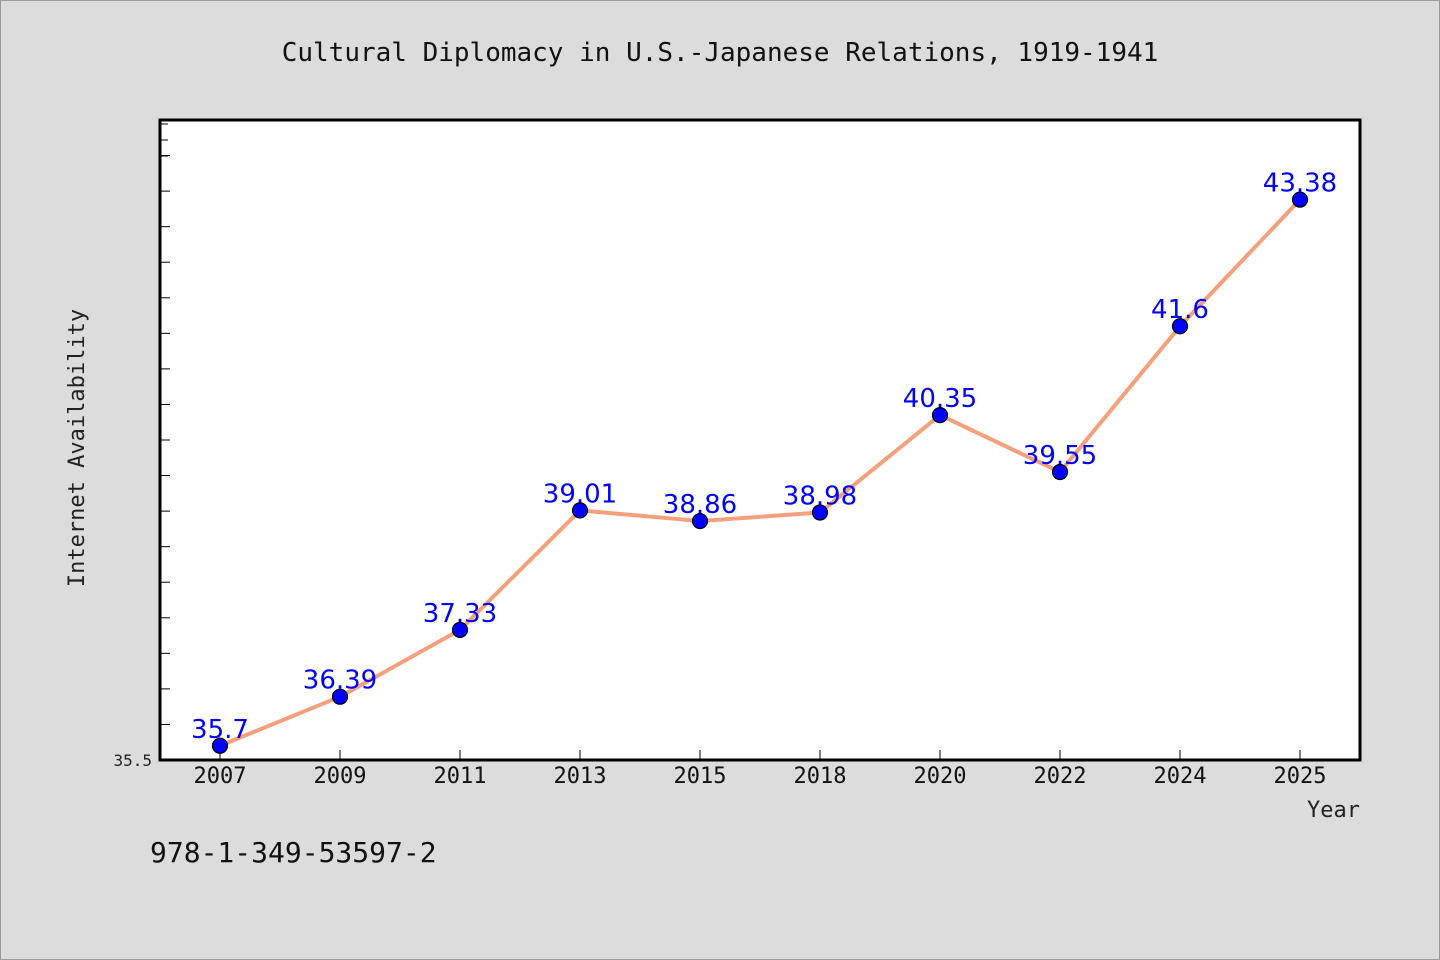  I want to click on x-axis-ticks: 2007 2009 2011 2013 2015 2018 2020 2022 2024 2025, so click(760, 769).